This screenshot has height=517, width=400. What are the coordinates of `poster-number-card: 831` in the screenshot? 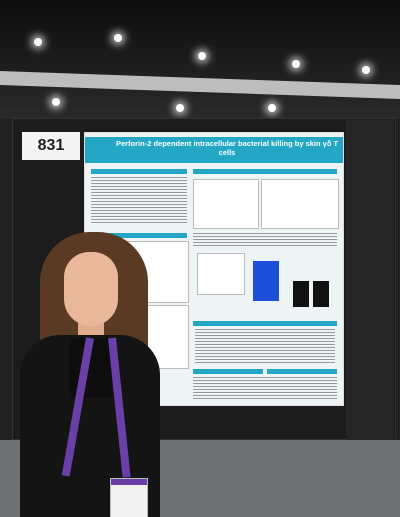 It's located at (51, 146).